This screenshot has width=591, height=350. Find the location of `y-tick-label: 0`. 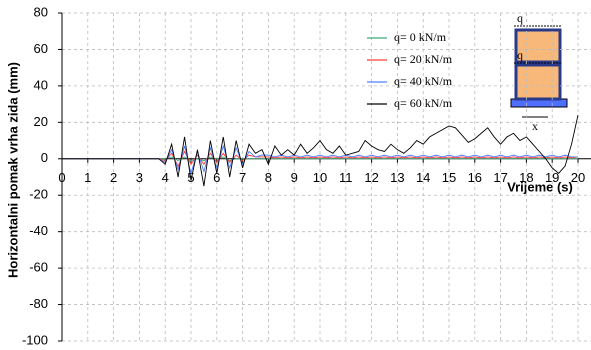

y-tick-label: 0 is located at coordinates (44, 157).